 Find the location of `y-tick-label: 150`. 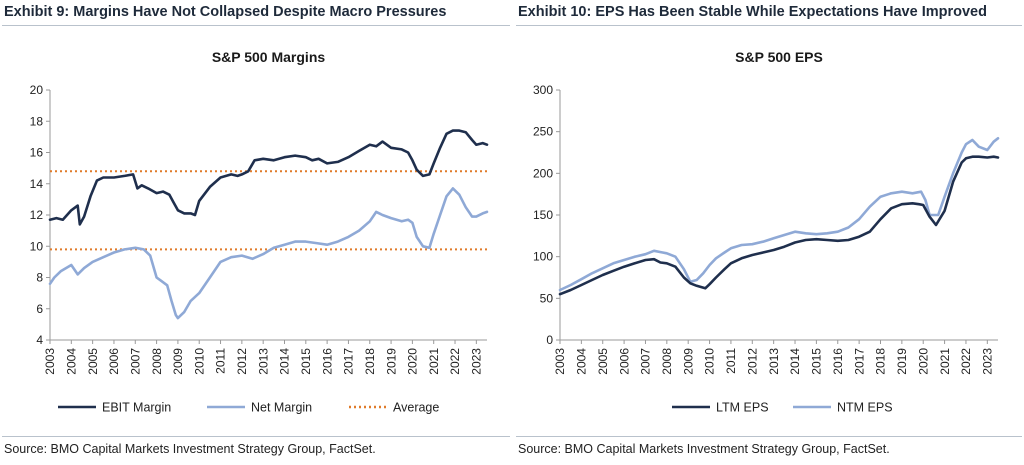

y-tick-label: 150 is located at coordinates (543, 215).